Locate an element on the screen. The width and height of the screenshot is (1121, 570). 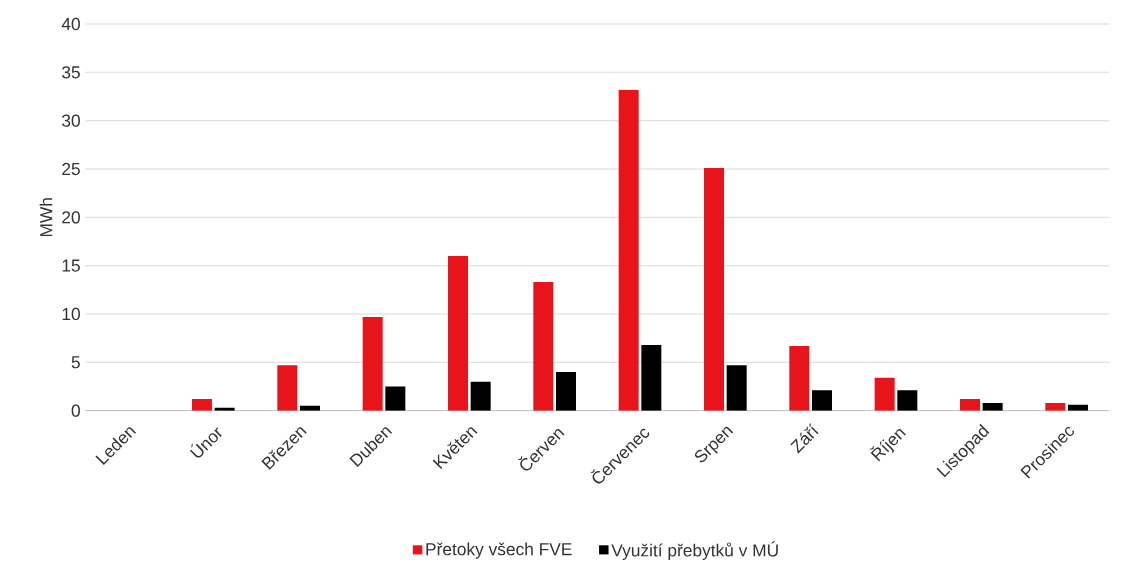
y-tick-label: 35 is located at coordinates (71, 72).